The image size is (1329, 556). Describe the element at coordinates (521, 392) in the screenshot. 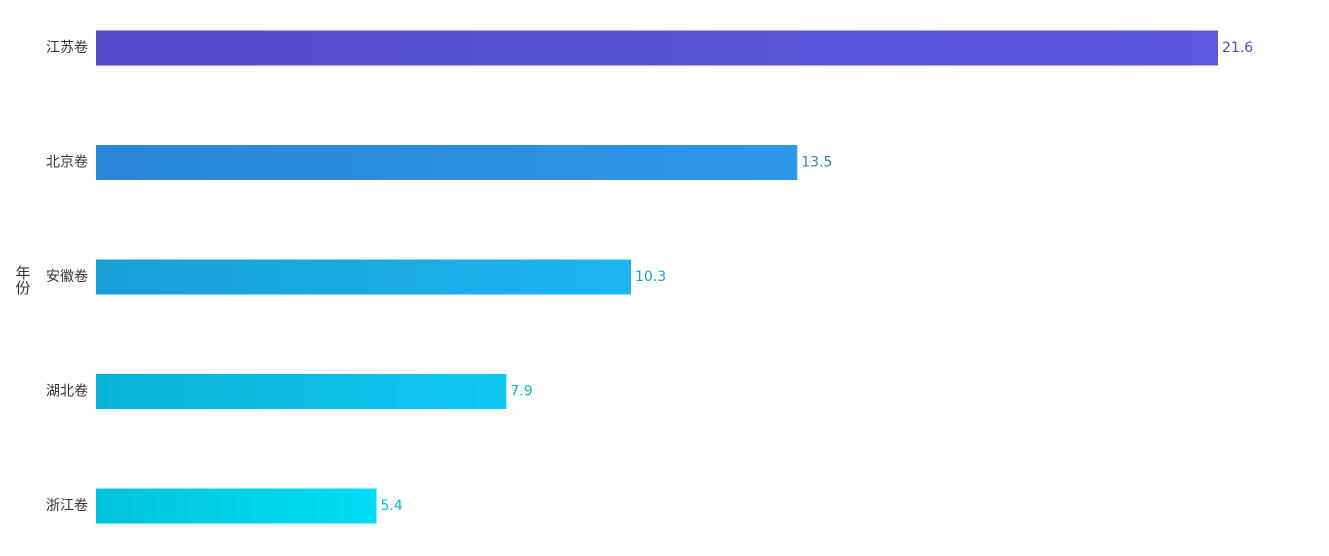

I see `value-label: 7.9` at that location.